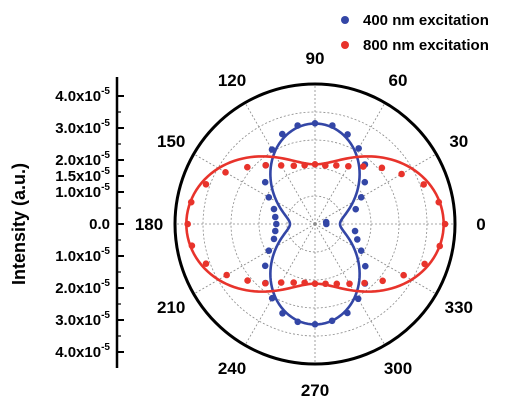 Image resolution: width=532 pixels, height=400 pixels. What do you see at coordinates (426, 45) in the screenshot?
I see `legend-label-800nm: 800 nm excitation` at bounding box center [426, 45].